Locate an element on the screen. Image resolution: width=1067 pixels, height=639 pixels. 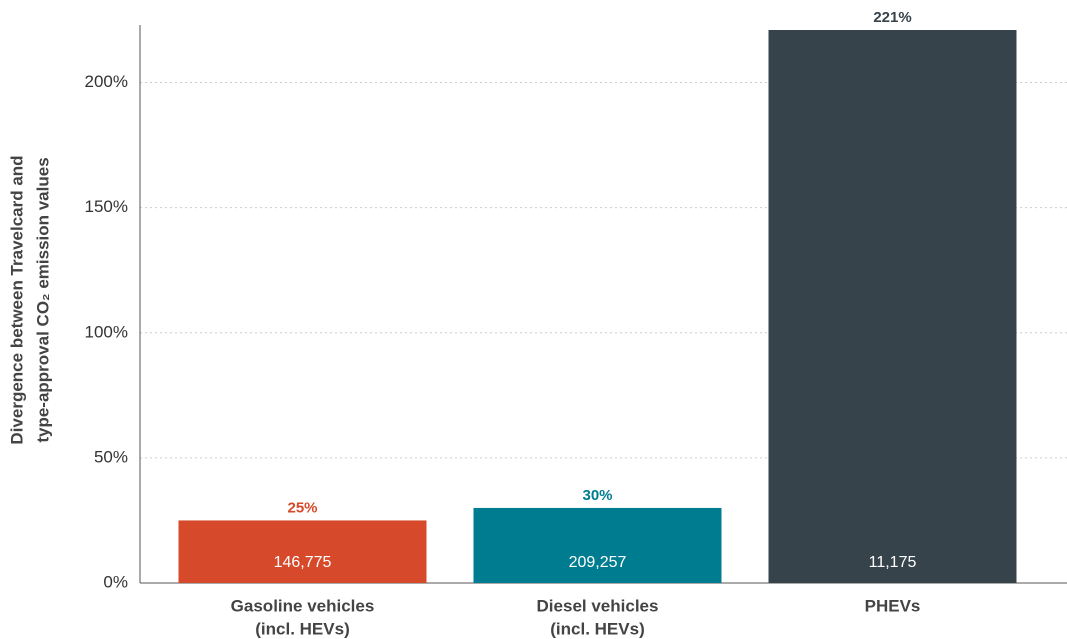
y-tick-label: 0% is located at coordinates (115, 581).